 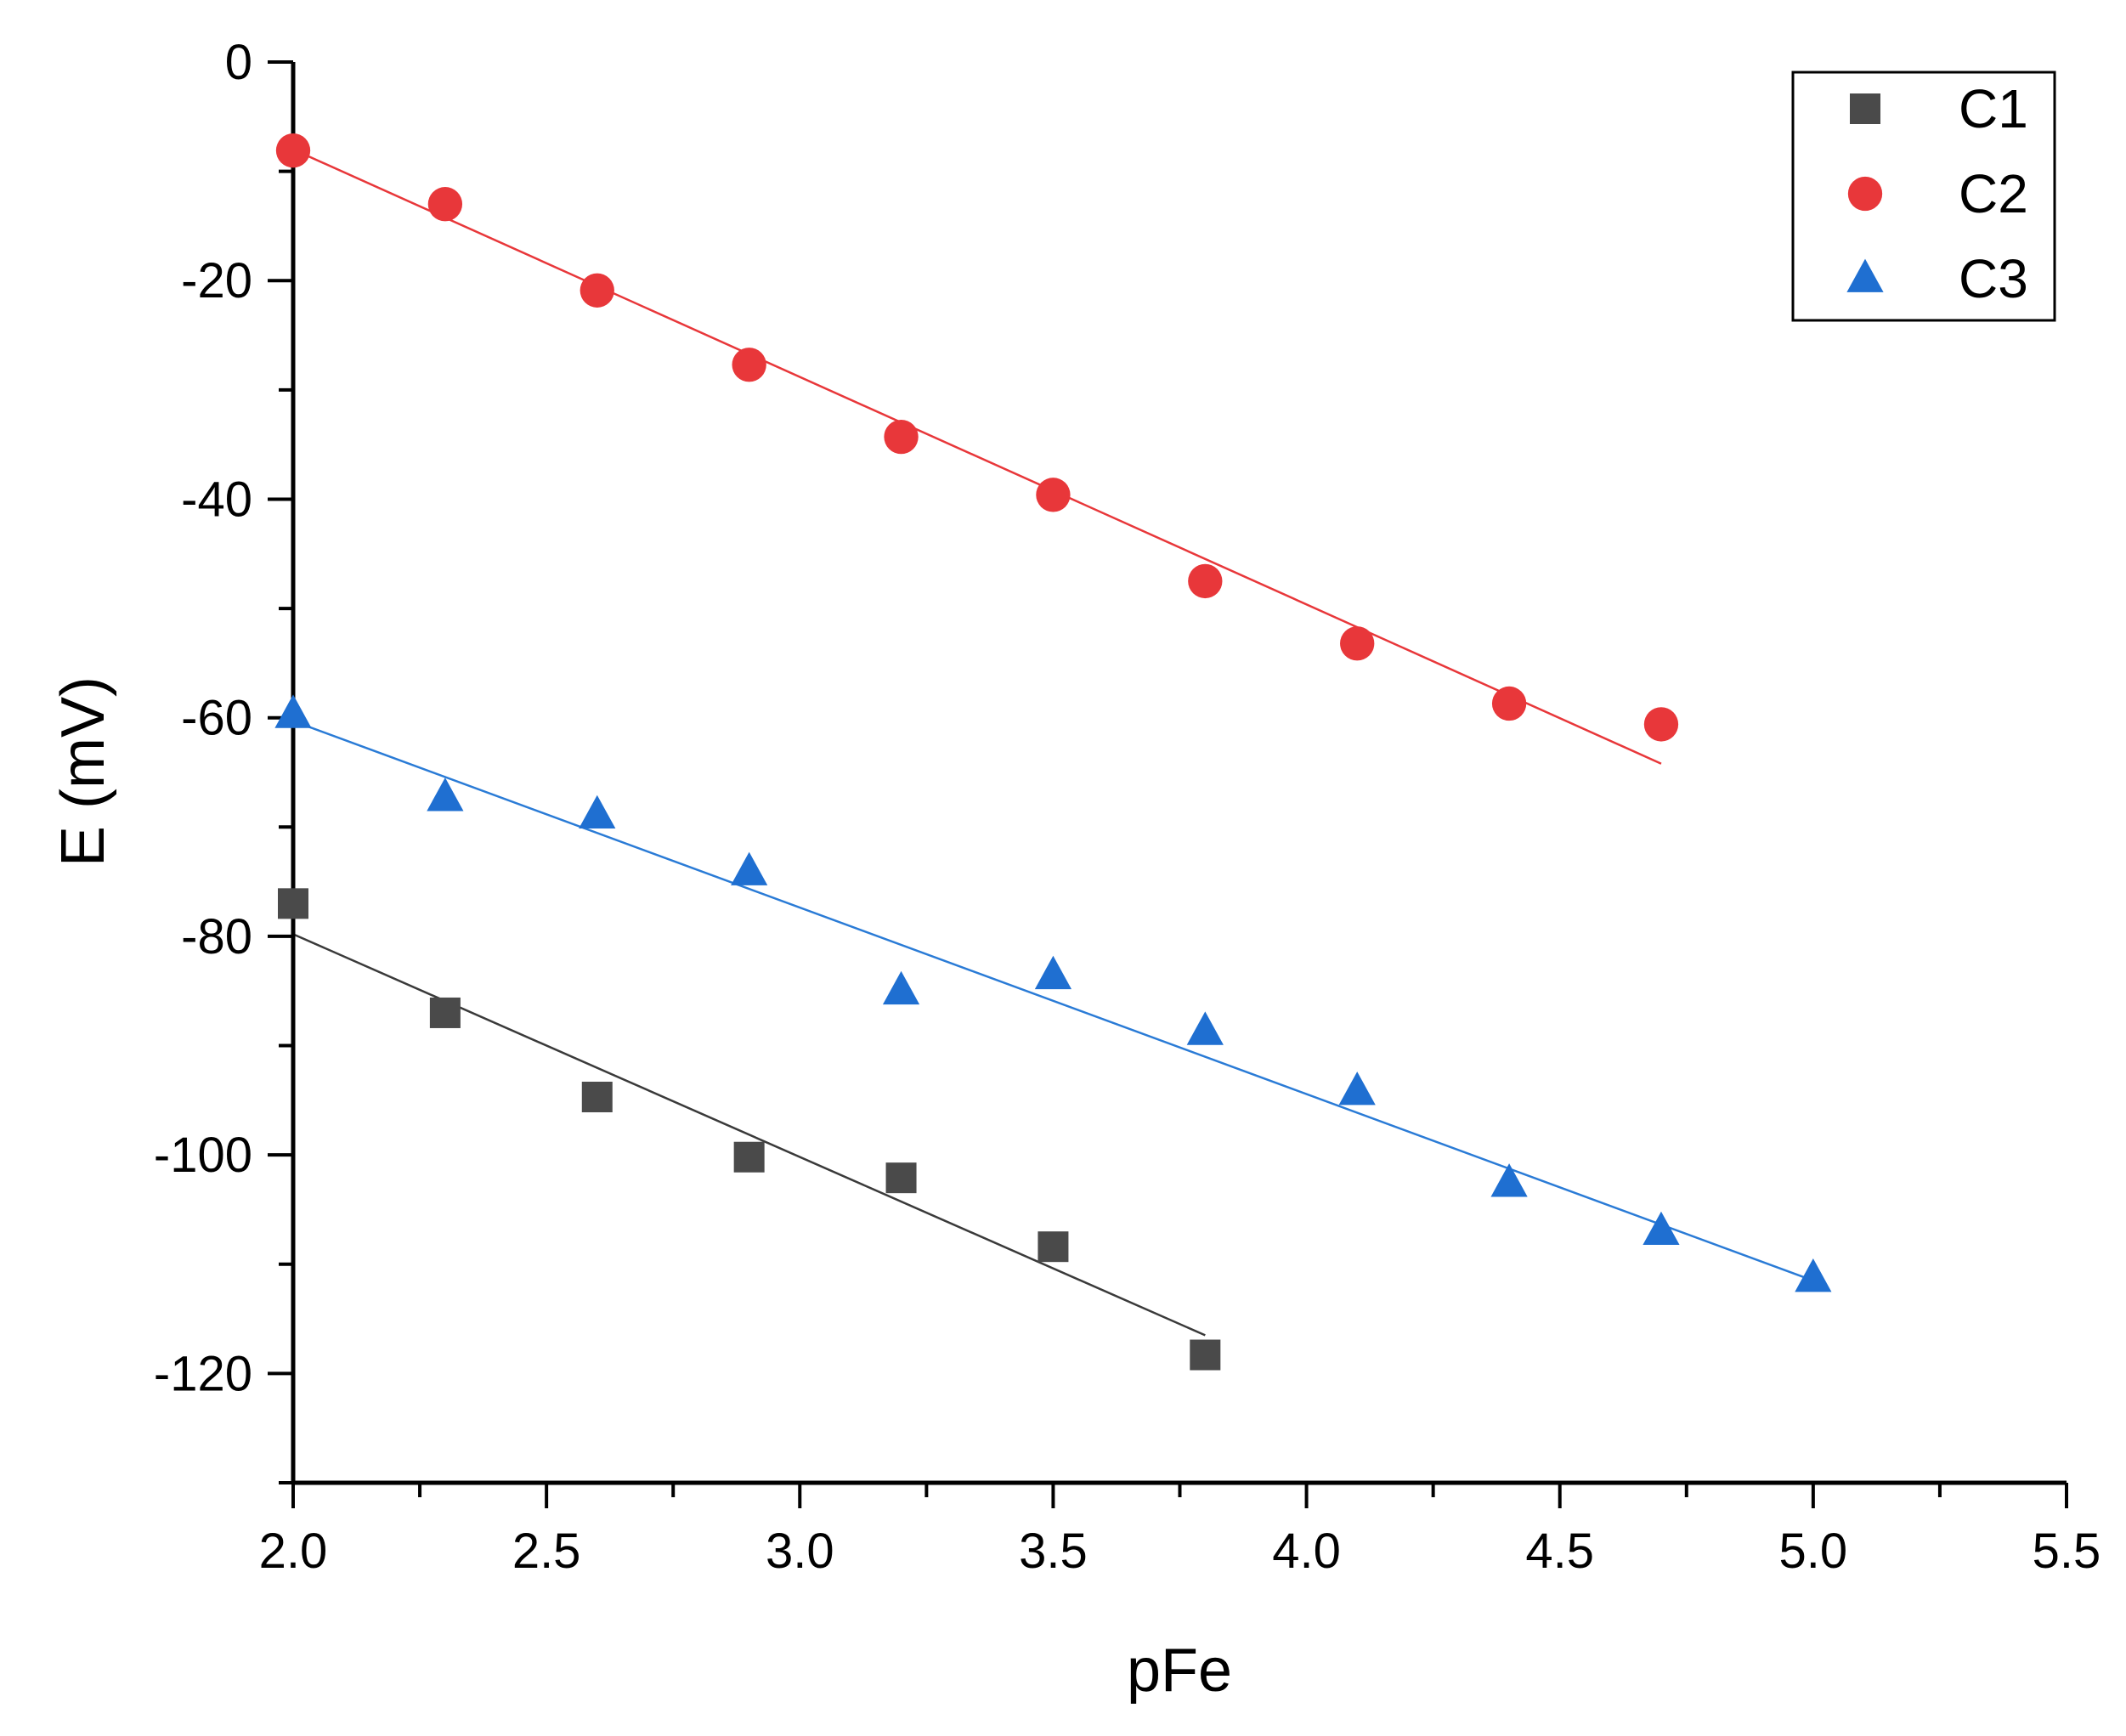 What do you see at coordinates (749, 1135) in the screenshot?
I see `fit-line-c1` at bounding box center [749, 1135].